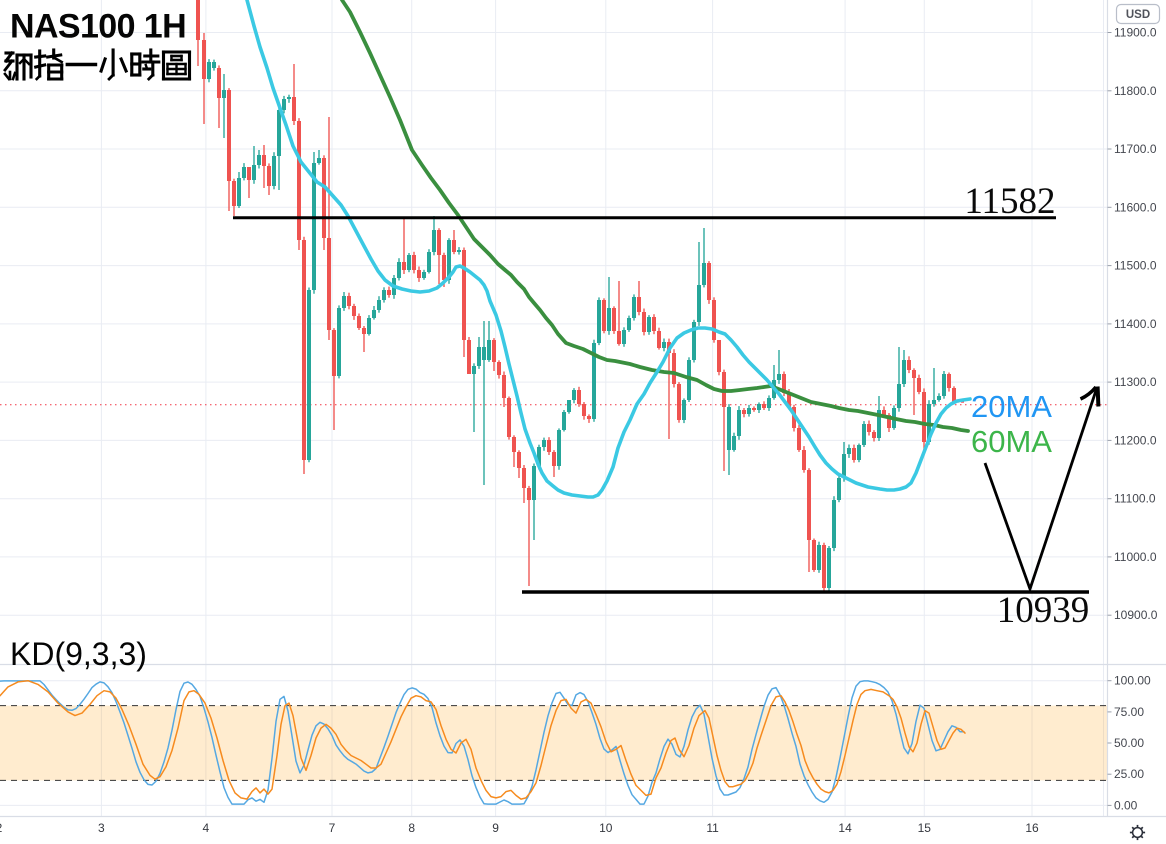 The height and width of the screenshot is (844, 1166). Describe the element at coordinates (1009, 201) in the screenshot. I see `svg-text: 11582` at that location.